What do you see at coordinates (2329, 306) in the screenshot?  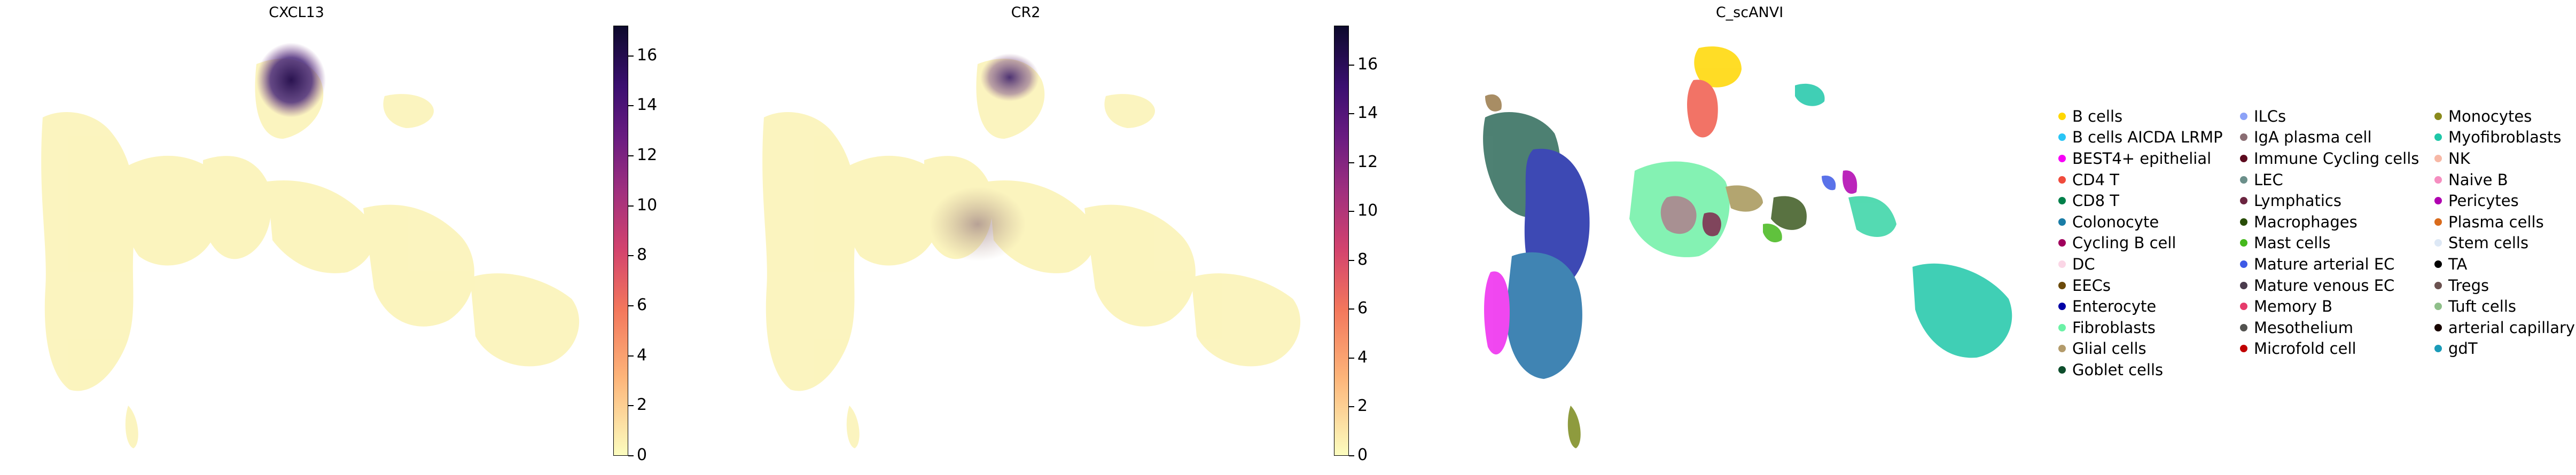 I see `legend-item: Memory B` at bounding box center [2329, 306].